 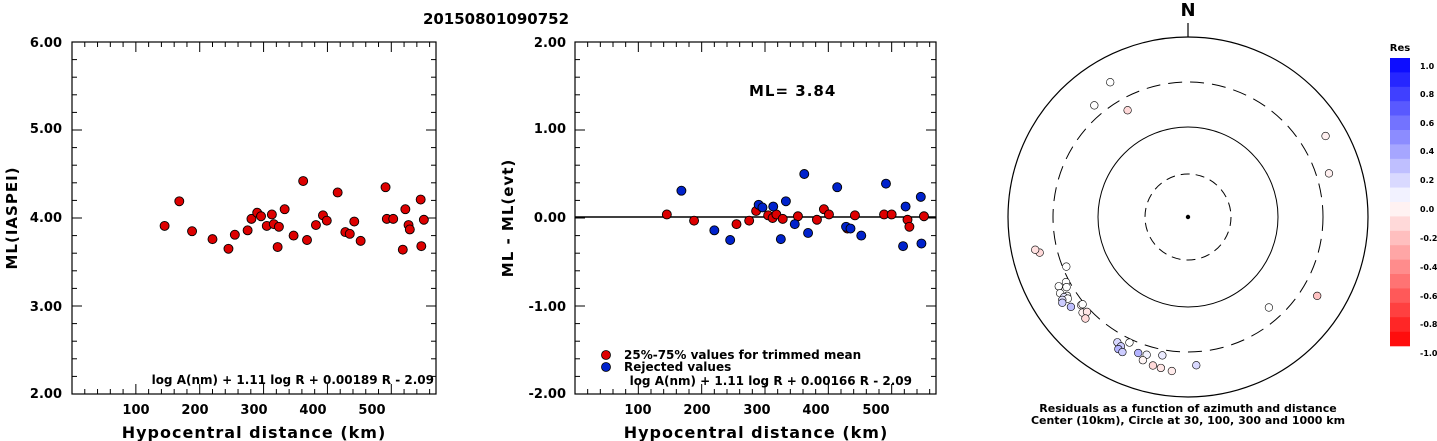 I want to click on colorbar-tick-label: -0.4, so click(x=1428, y=267).